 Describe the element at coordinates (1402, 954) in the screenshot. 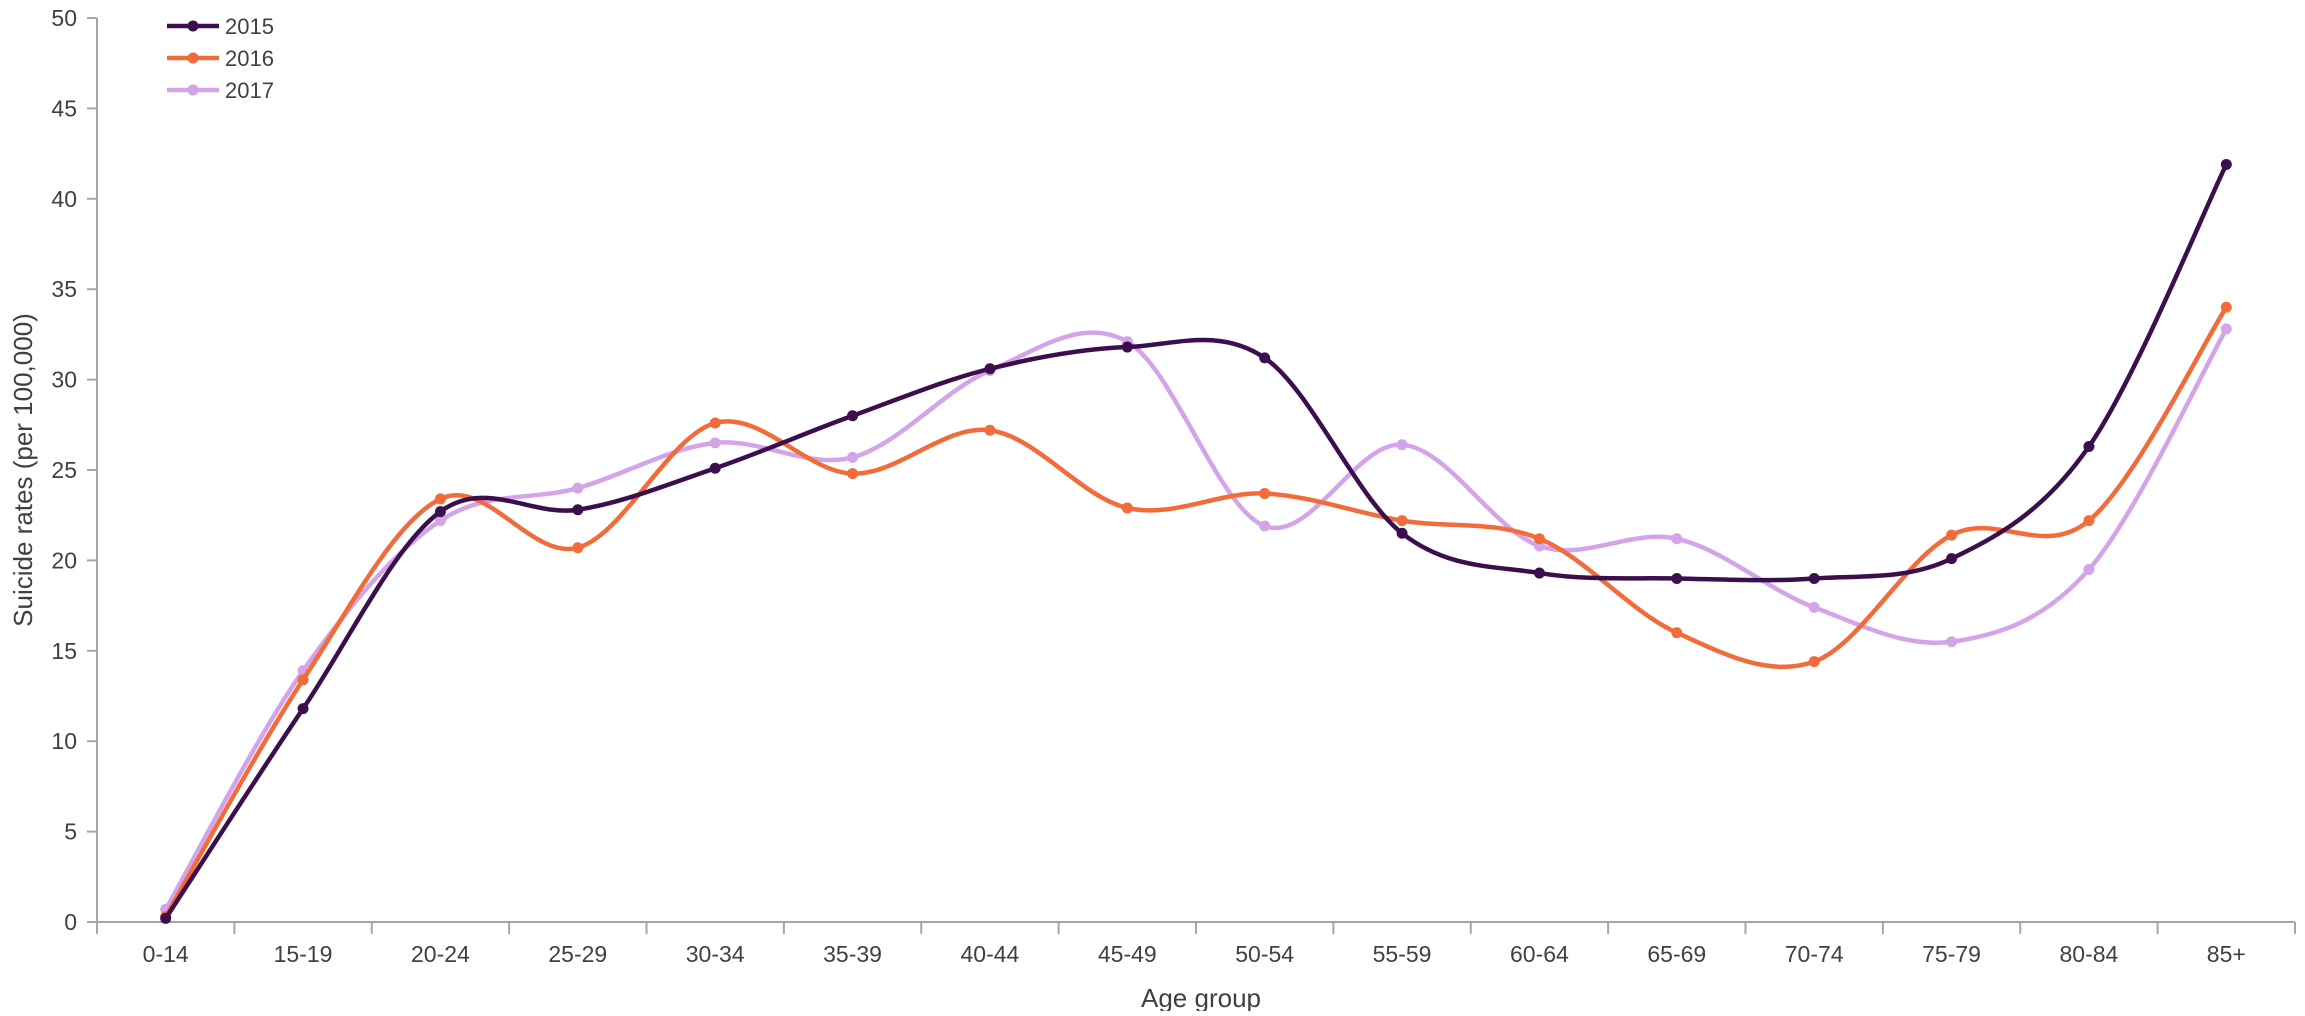

I see `x-tick-label: 55-59` at that location.